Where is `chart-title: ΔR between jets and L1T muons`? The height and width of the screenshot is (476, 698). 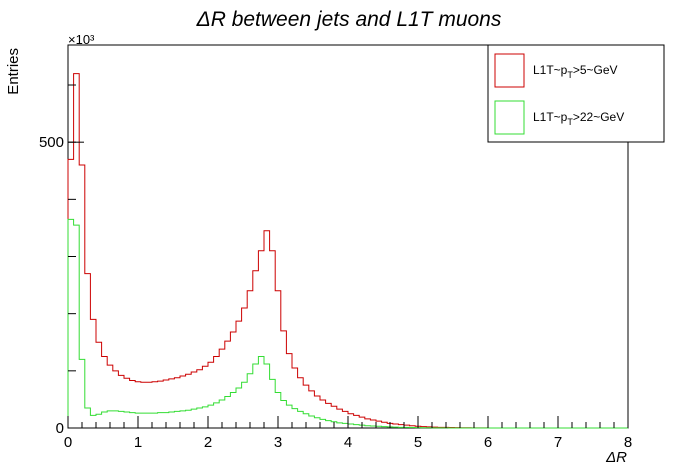
chart-title: ΔR between jets and L1T muons is located at coordinates (349, 19).